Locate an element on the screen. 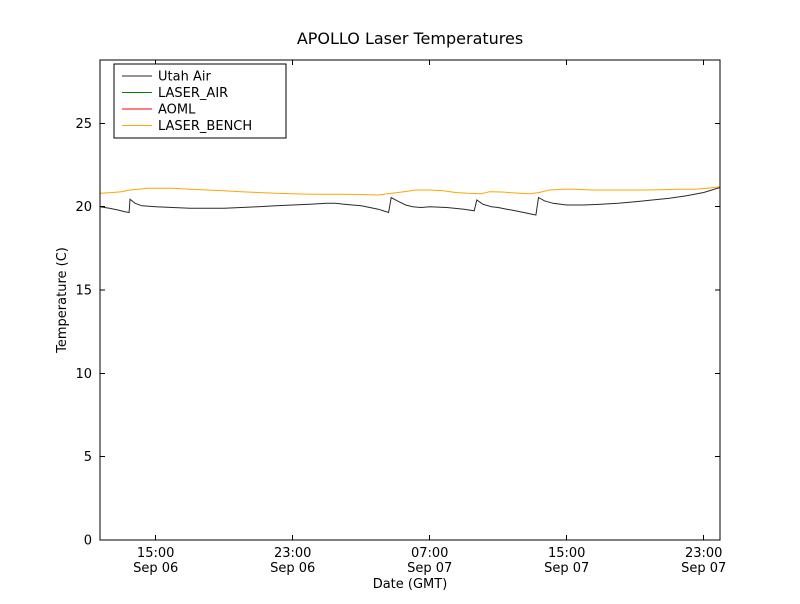 The image size is (800, 604). series-line-utah-air is located at coordinates (410, 201).